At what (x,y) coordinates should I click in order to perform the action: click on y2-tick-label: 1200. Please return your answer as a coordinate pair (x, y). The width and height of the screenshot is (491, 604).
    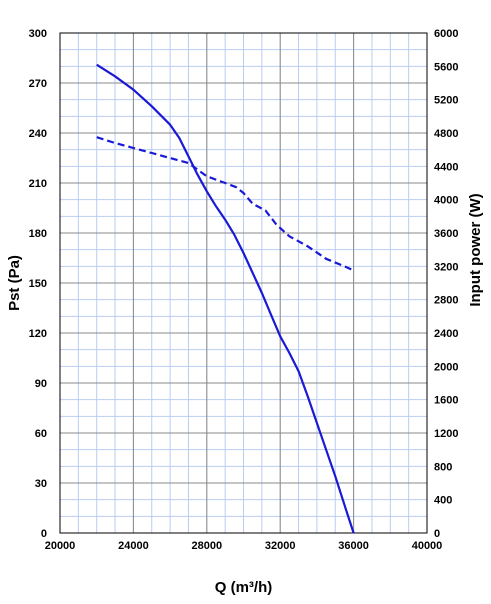
    Looking at the image, I should click on (446, 434).